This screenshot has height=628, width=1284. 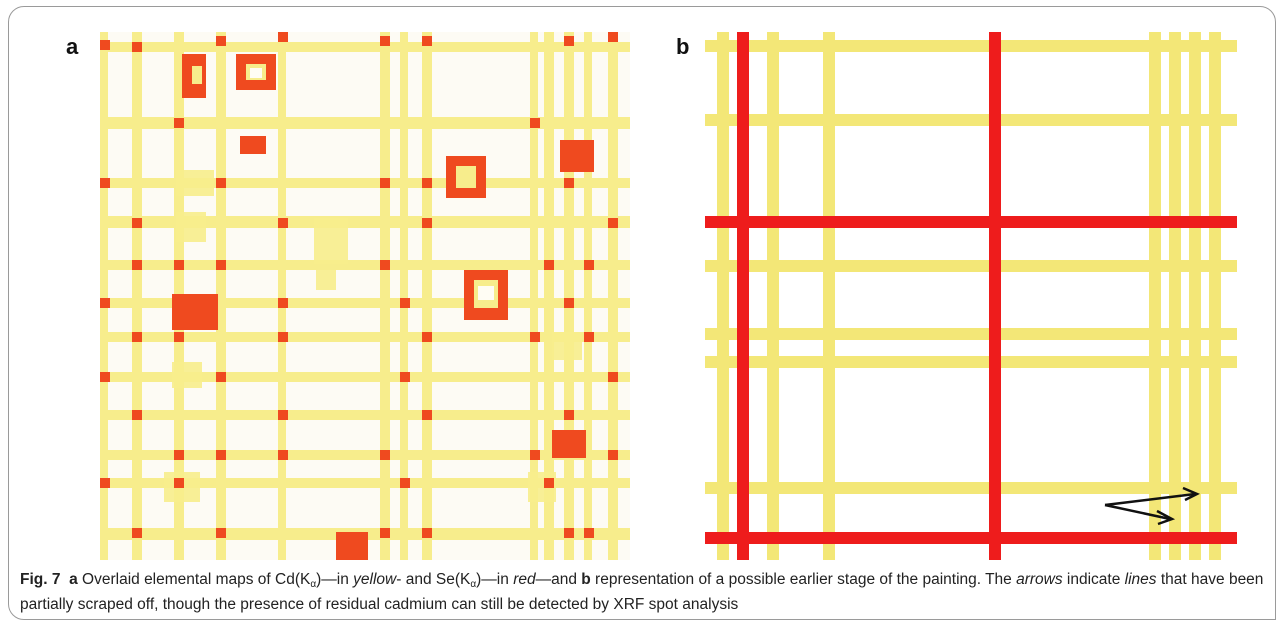 What do you see at coordinates (433, 579) in the screenshot?
I see `caption-text: - and Se(K` at bounding box center [433, 579].